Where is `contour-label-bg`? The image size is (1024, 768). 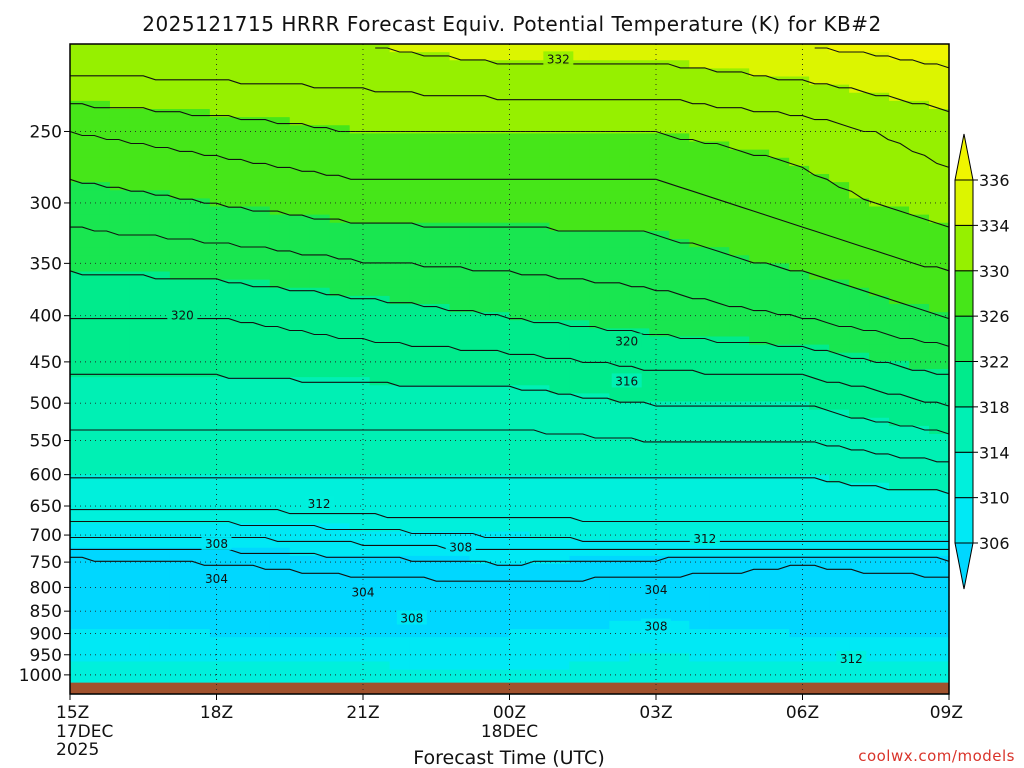
contour-label-bg is located at coordinates (182, 314).